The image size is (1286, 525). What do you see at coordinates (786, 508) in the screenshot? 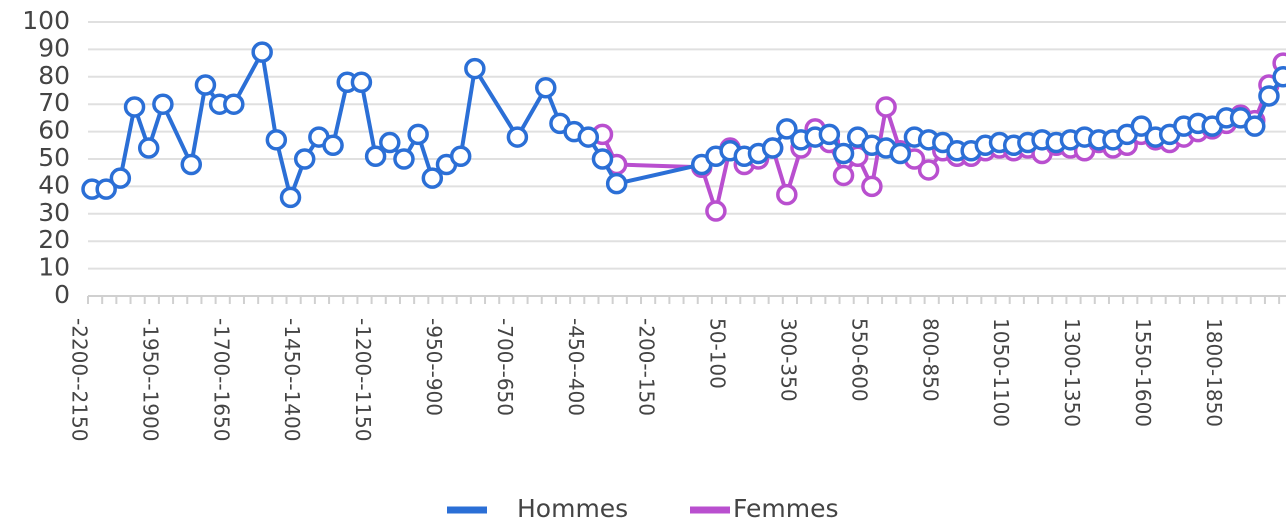
I see `legend-label: Femmes` at bounding box center [786, 508].